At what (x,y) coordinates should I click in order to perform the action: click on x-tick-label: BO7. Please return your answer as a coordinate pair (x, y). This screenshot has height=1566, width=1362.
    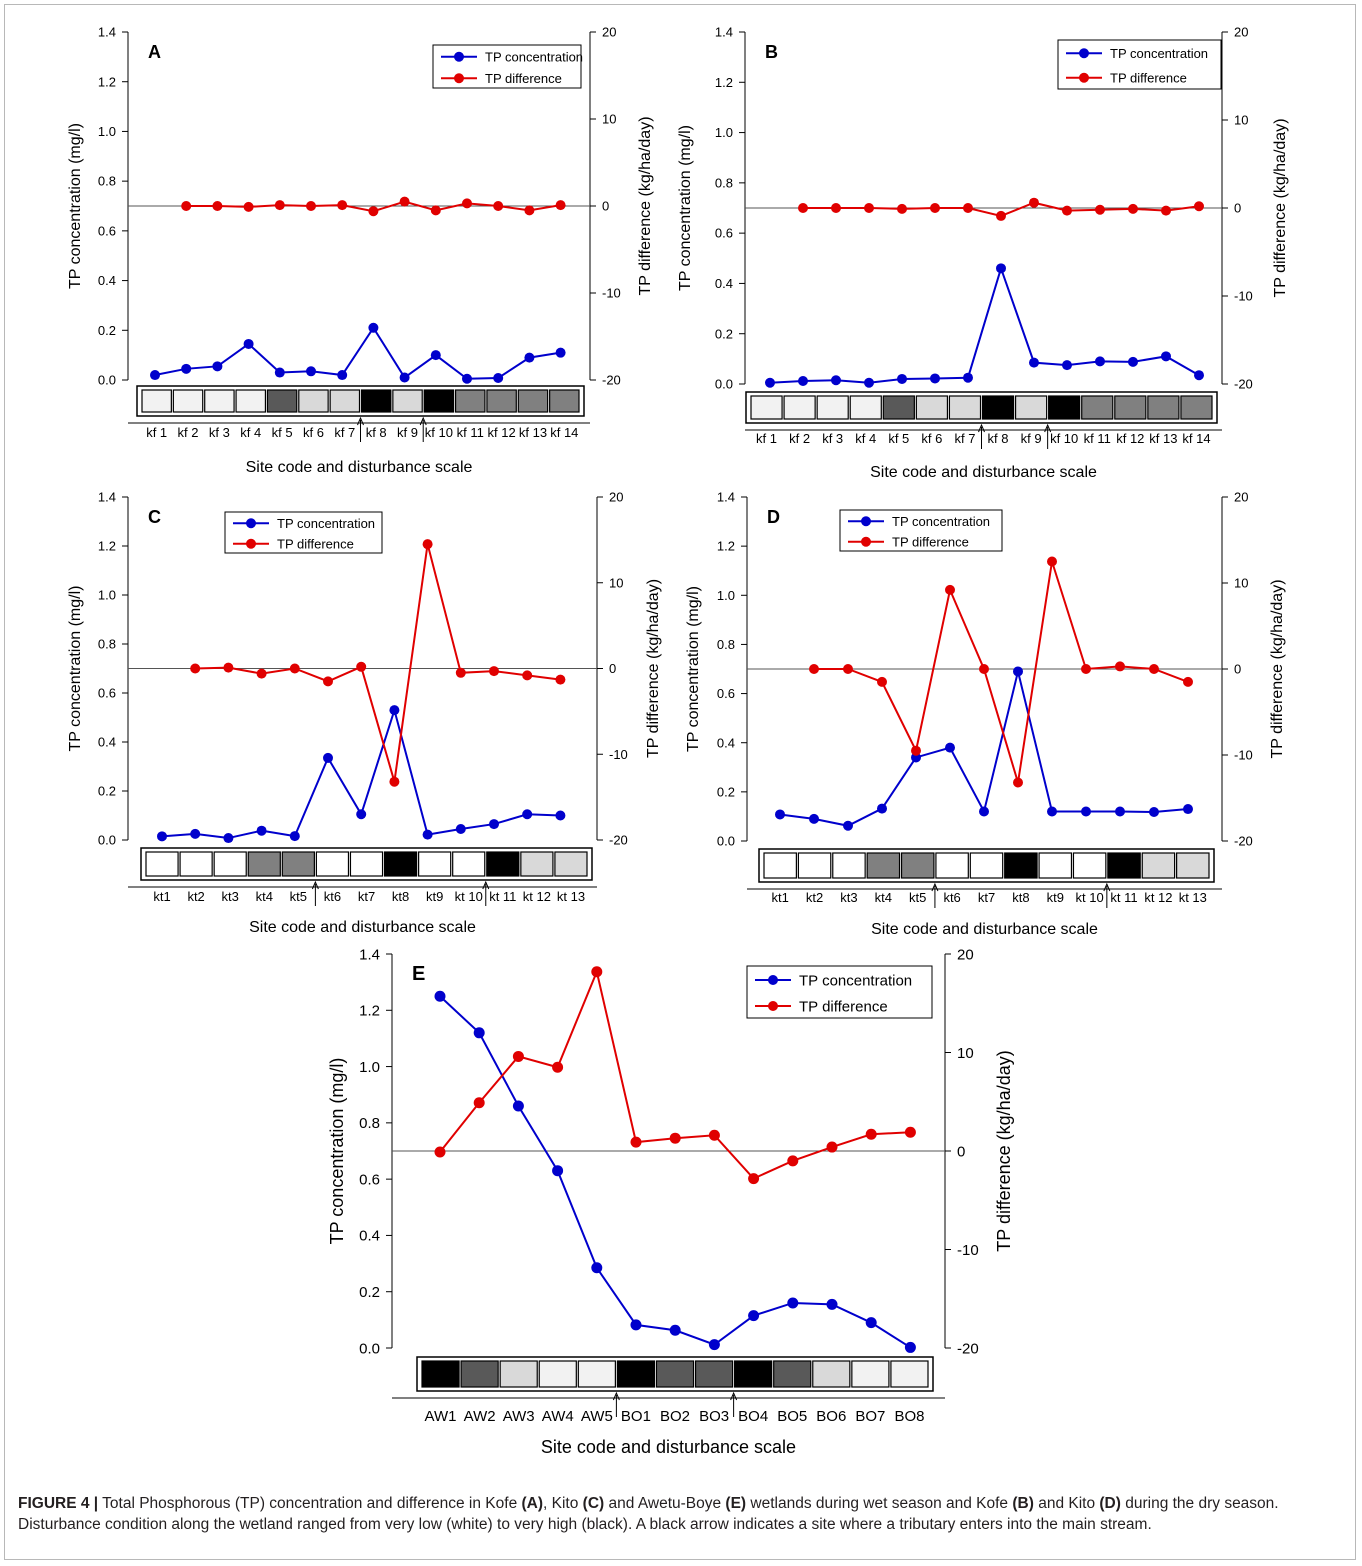
    Looking at the image, I should click on (870, 1416).